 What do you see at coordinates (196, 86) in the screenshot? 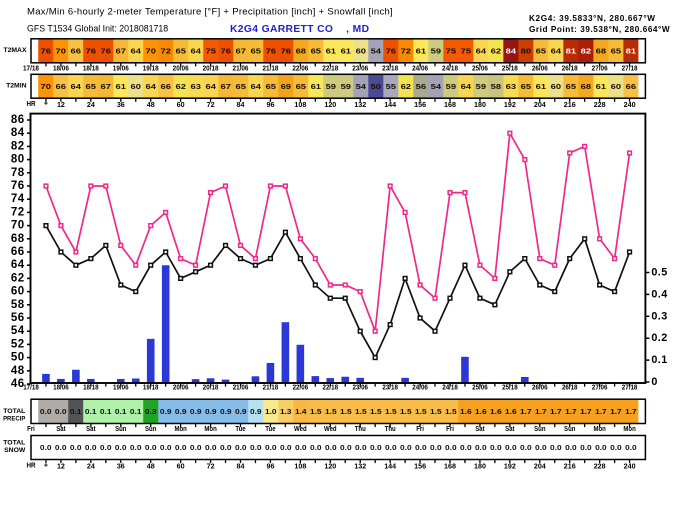
I see `svg-text: 63` at bounding box center [196, 86].